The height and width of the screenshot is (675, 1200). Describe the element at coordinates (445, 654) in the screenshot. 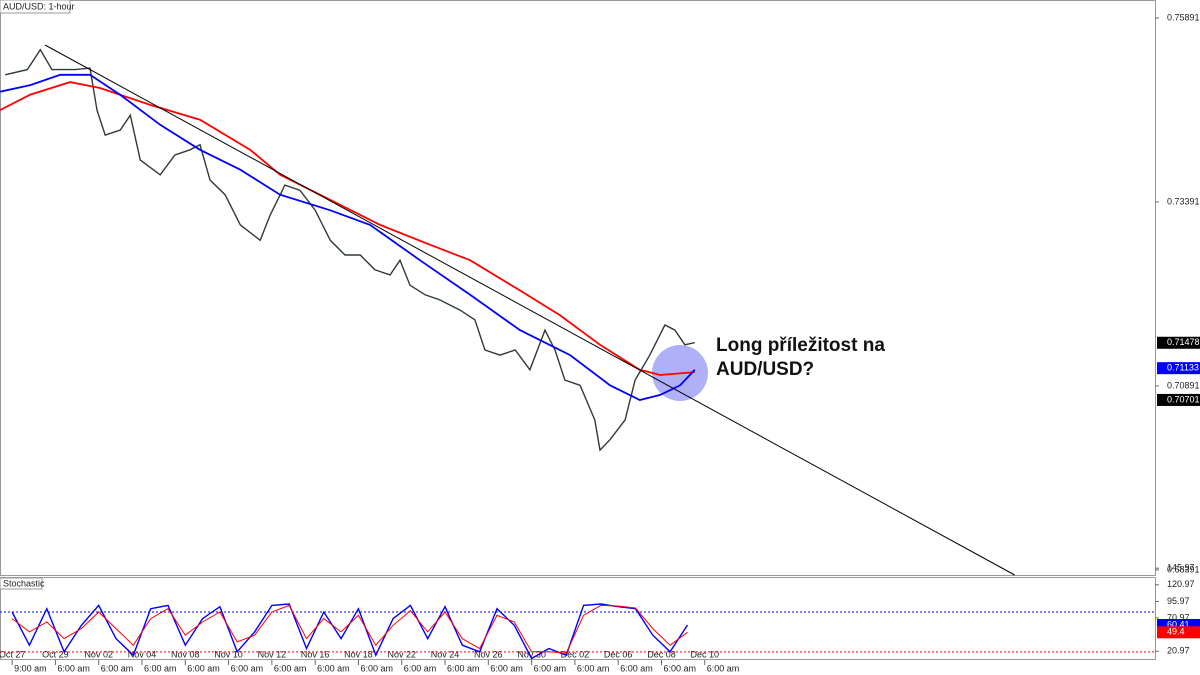

I see `x-tick-label: Nov 24` at that location.